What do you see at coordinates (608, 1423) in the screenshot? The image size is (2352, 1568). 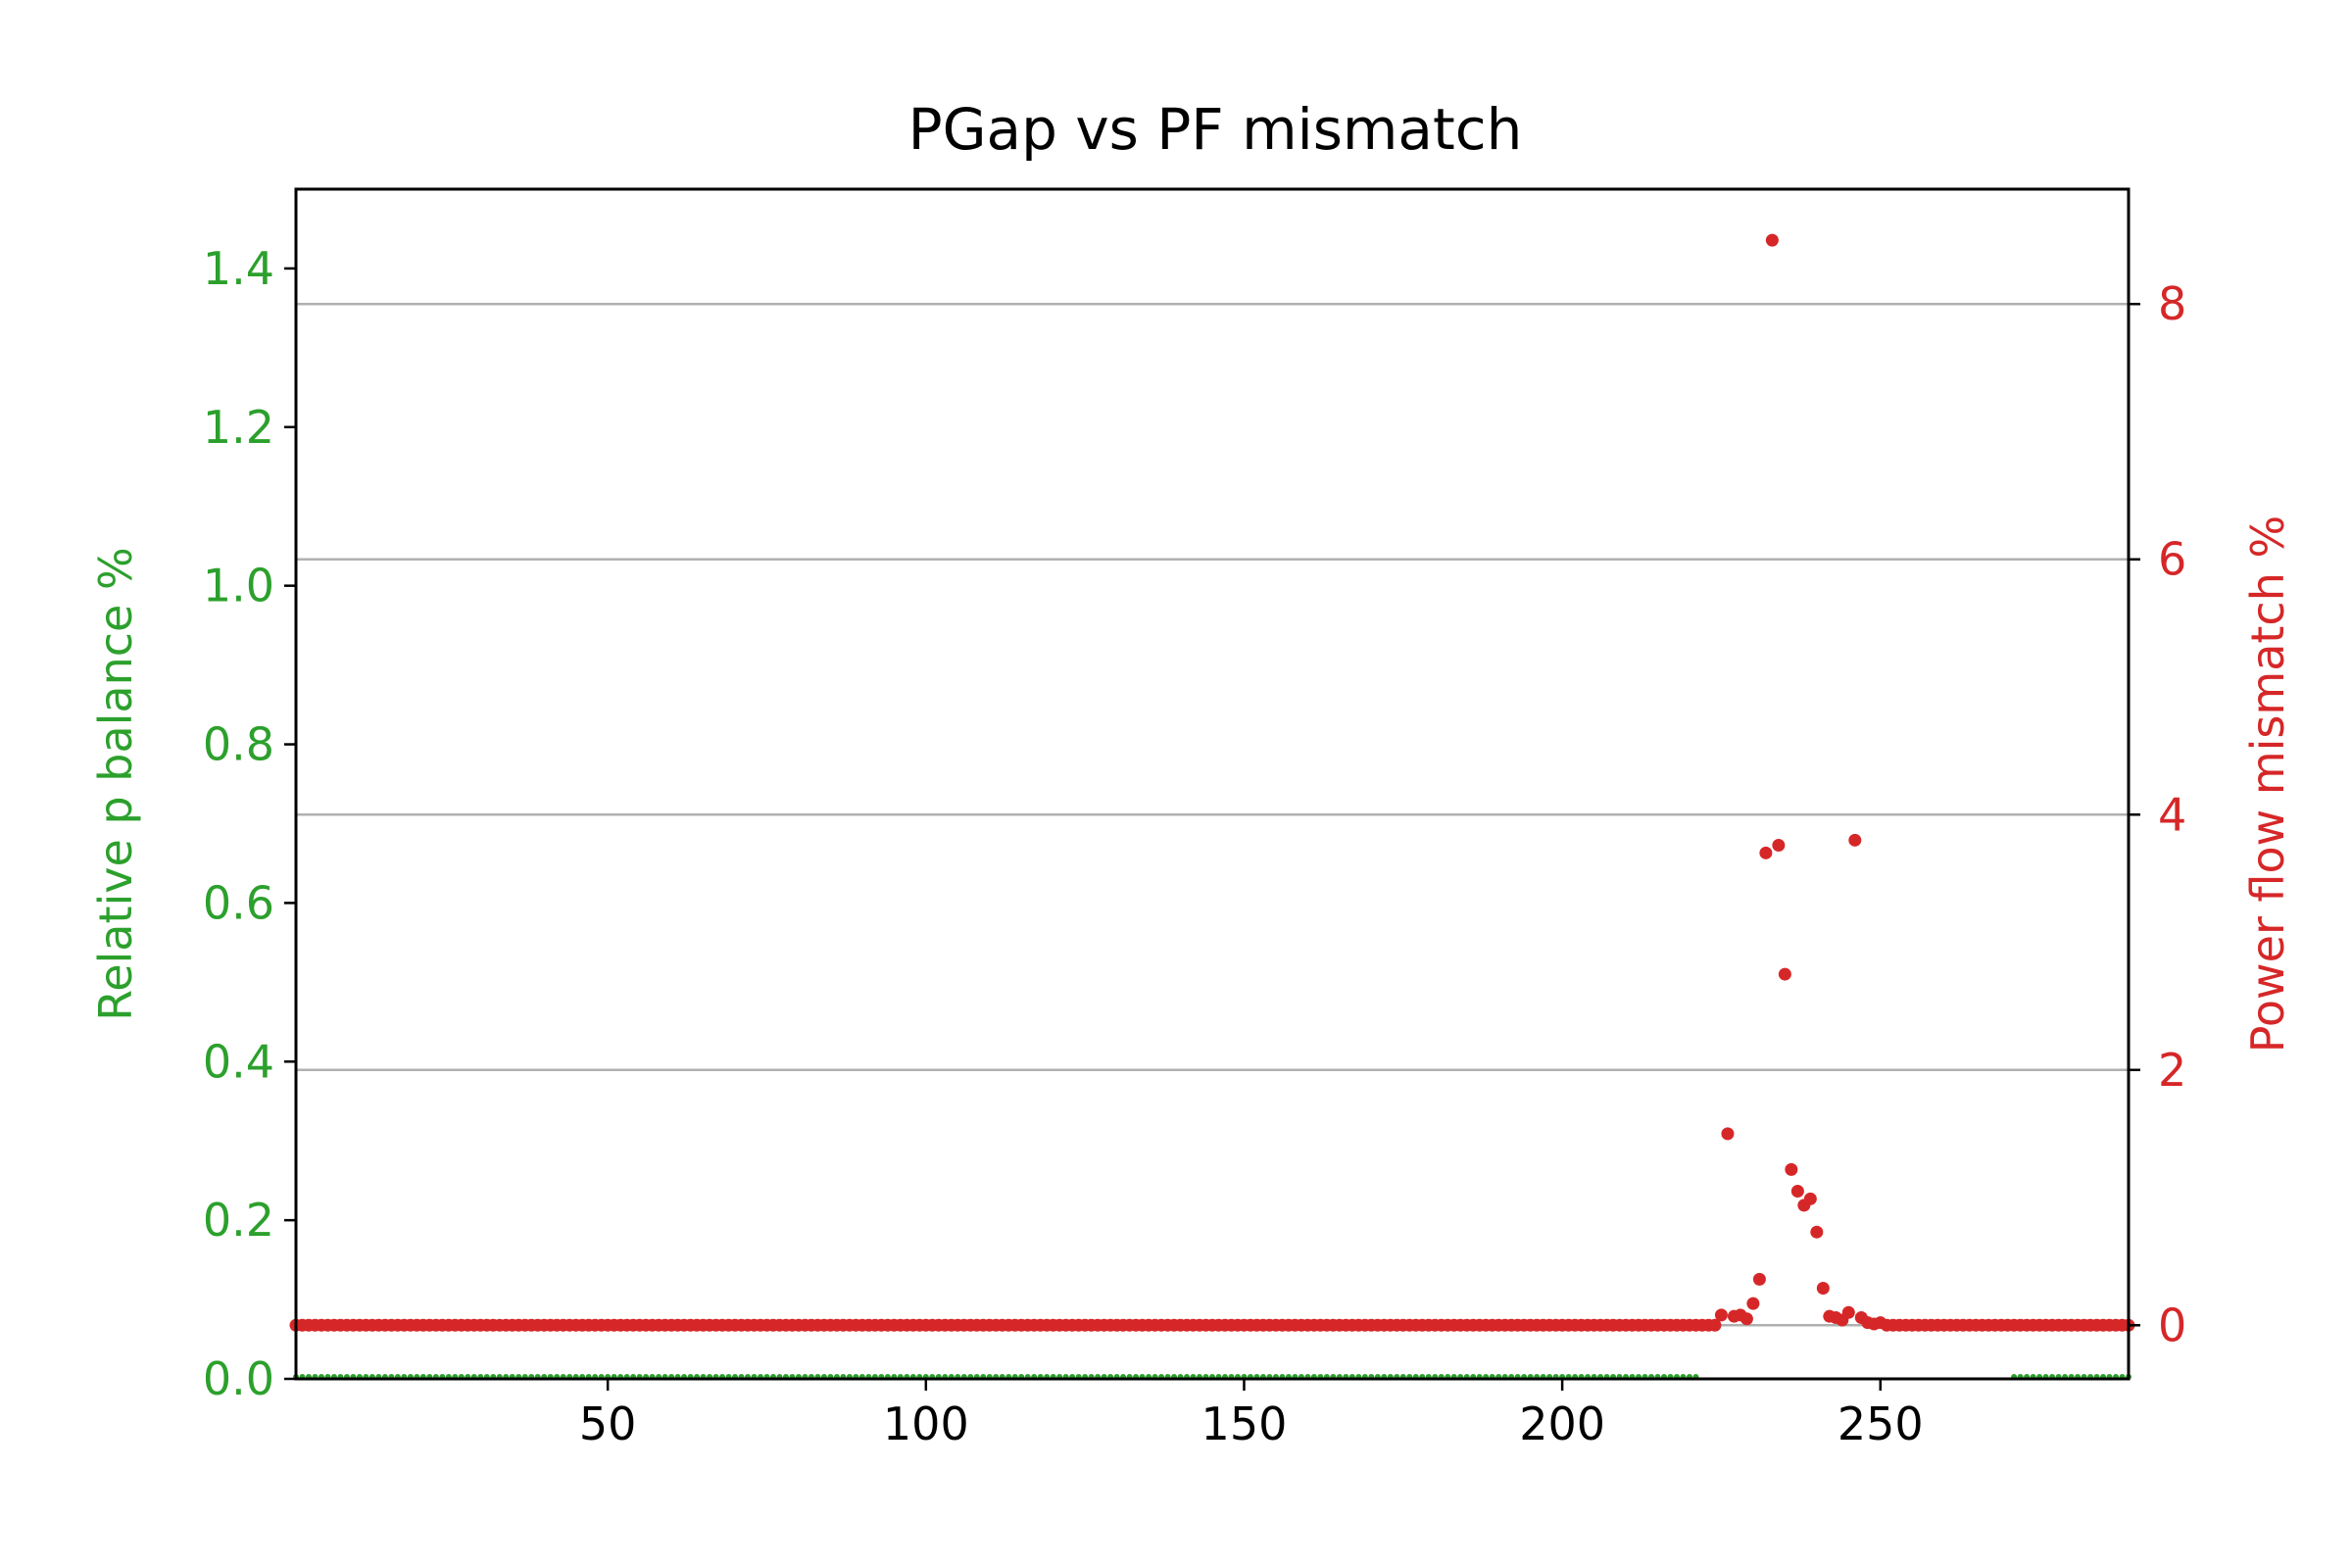 I see `x-tick-label: 50` at bounding box center [608, 1423].